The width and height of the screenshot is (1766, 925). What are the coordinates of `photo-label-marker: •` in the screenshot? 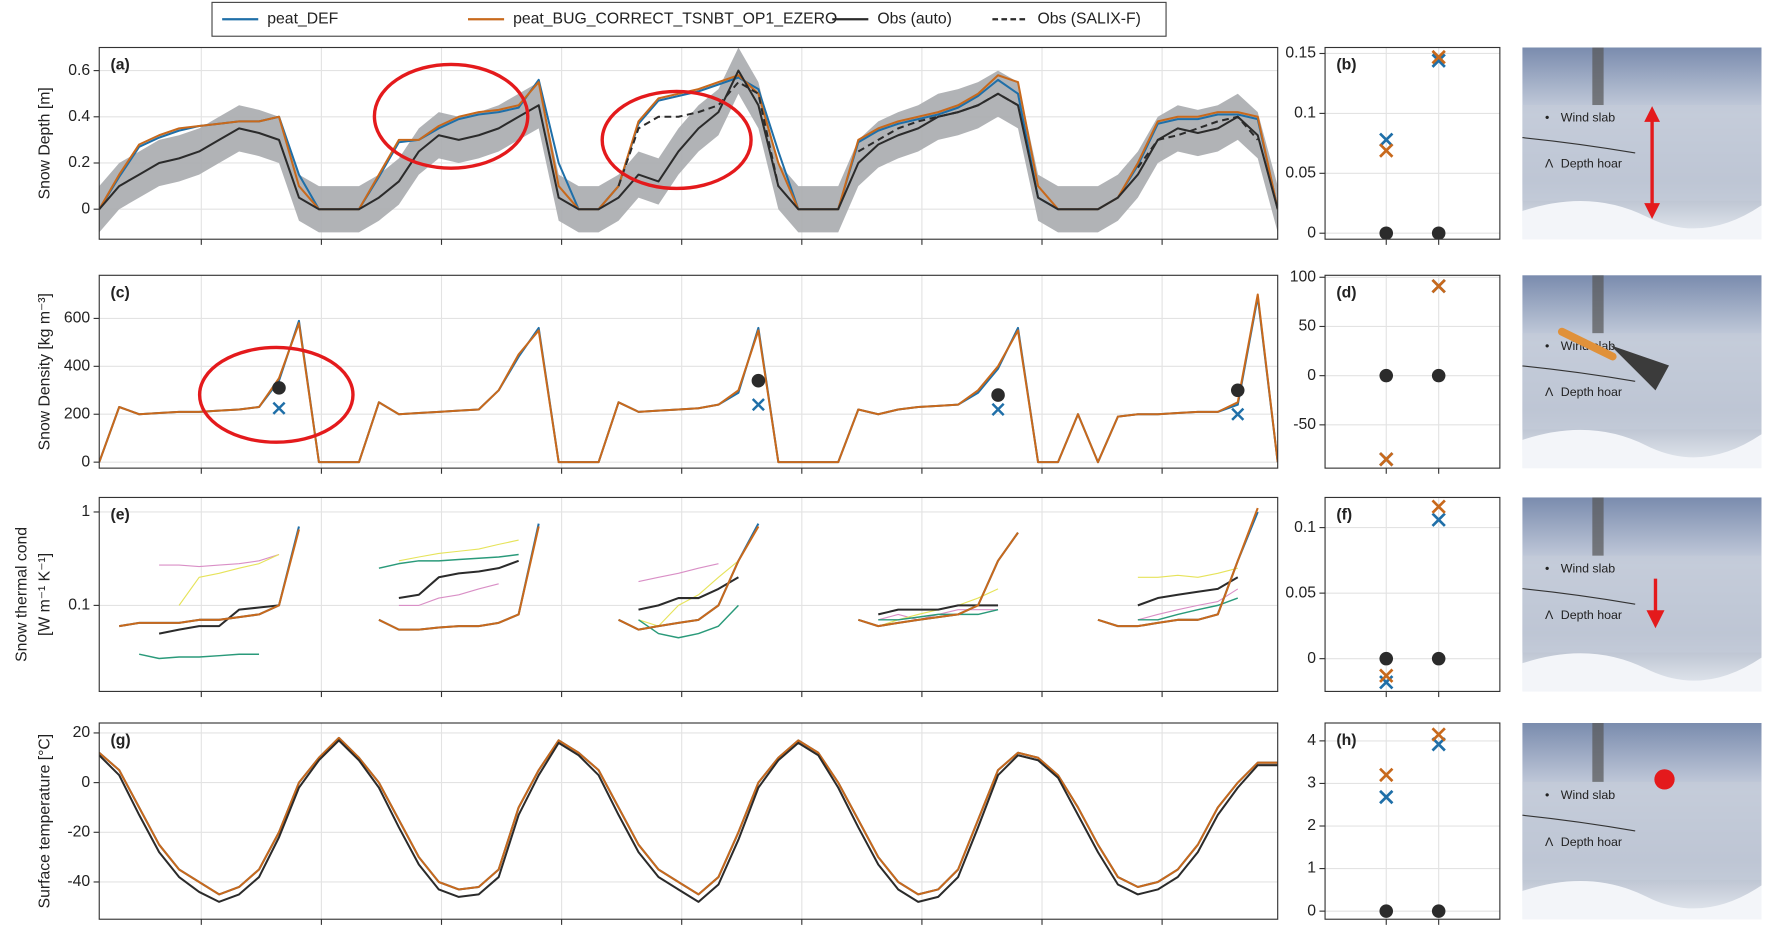 It's located at (1547, 569).